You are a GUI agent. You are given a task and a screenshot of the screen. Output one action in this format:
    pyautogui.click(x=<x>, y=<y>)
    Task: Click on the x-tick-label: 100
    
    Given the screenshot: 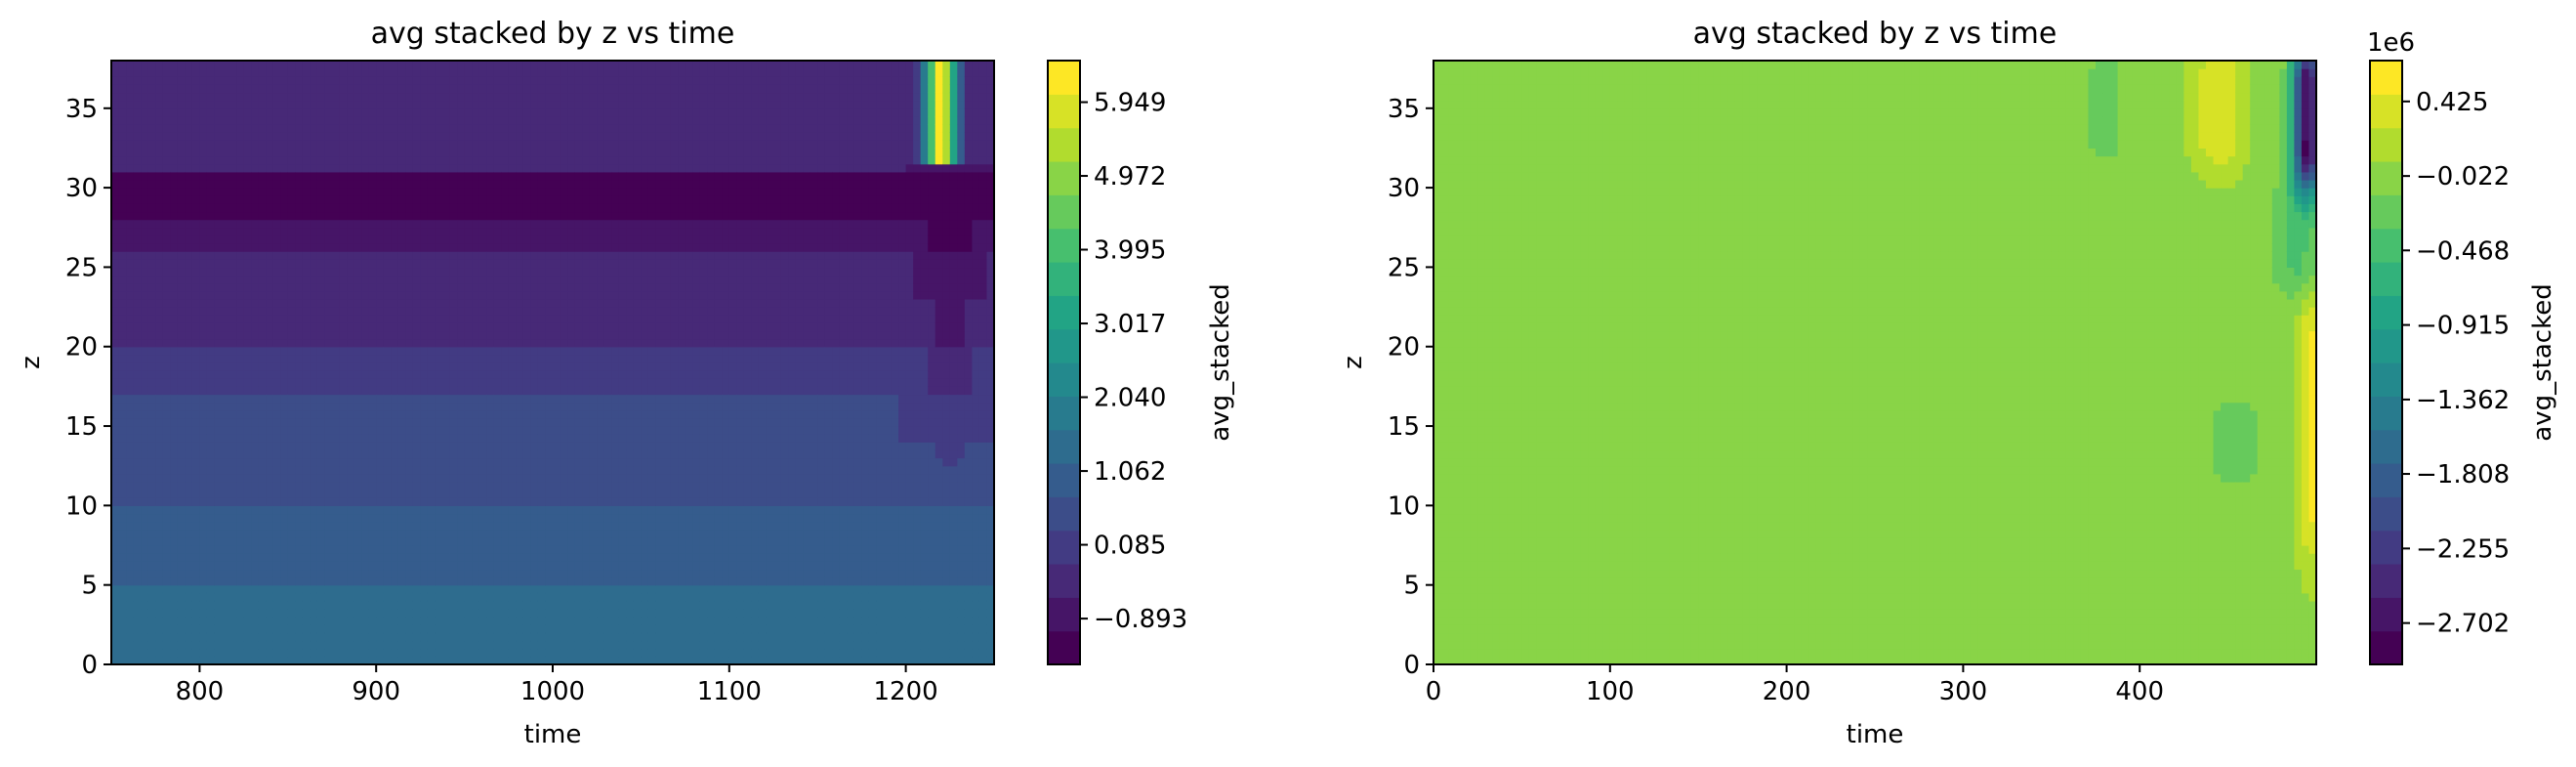 What is the action you would take?
    pyautogui.click(x=1611, y=691)
    